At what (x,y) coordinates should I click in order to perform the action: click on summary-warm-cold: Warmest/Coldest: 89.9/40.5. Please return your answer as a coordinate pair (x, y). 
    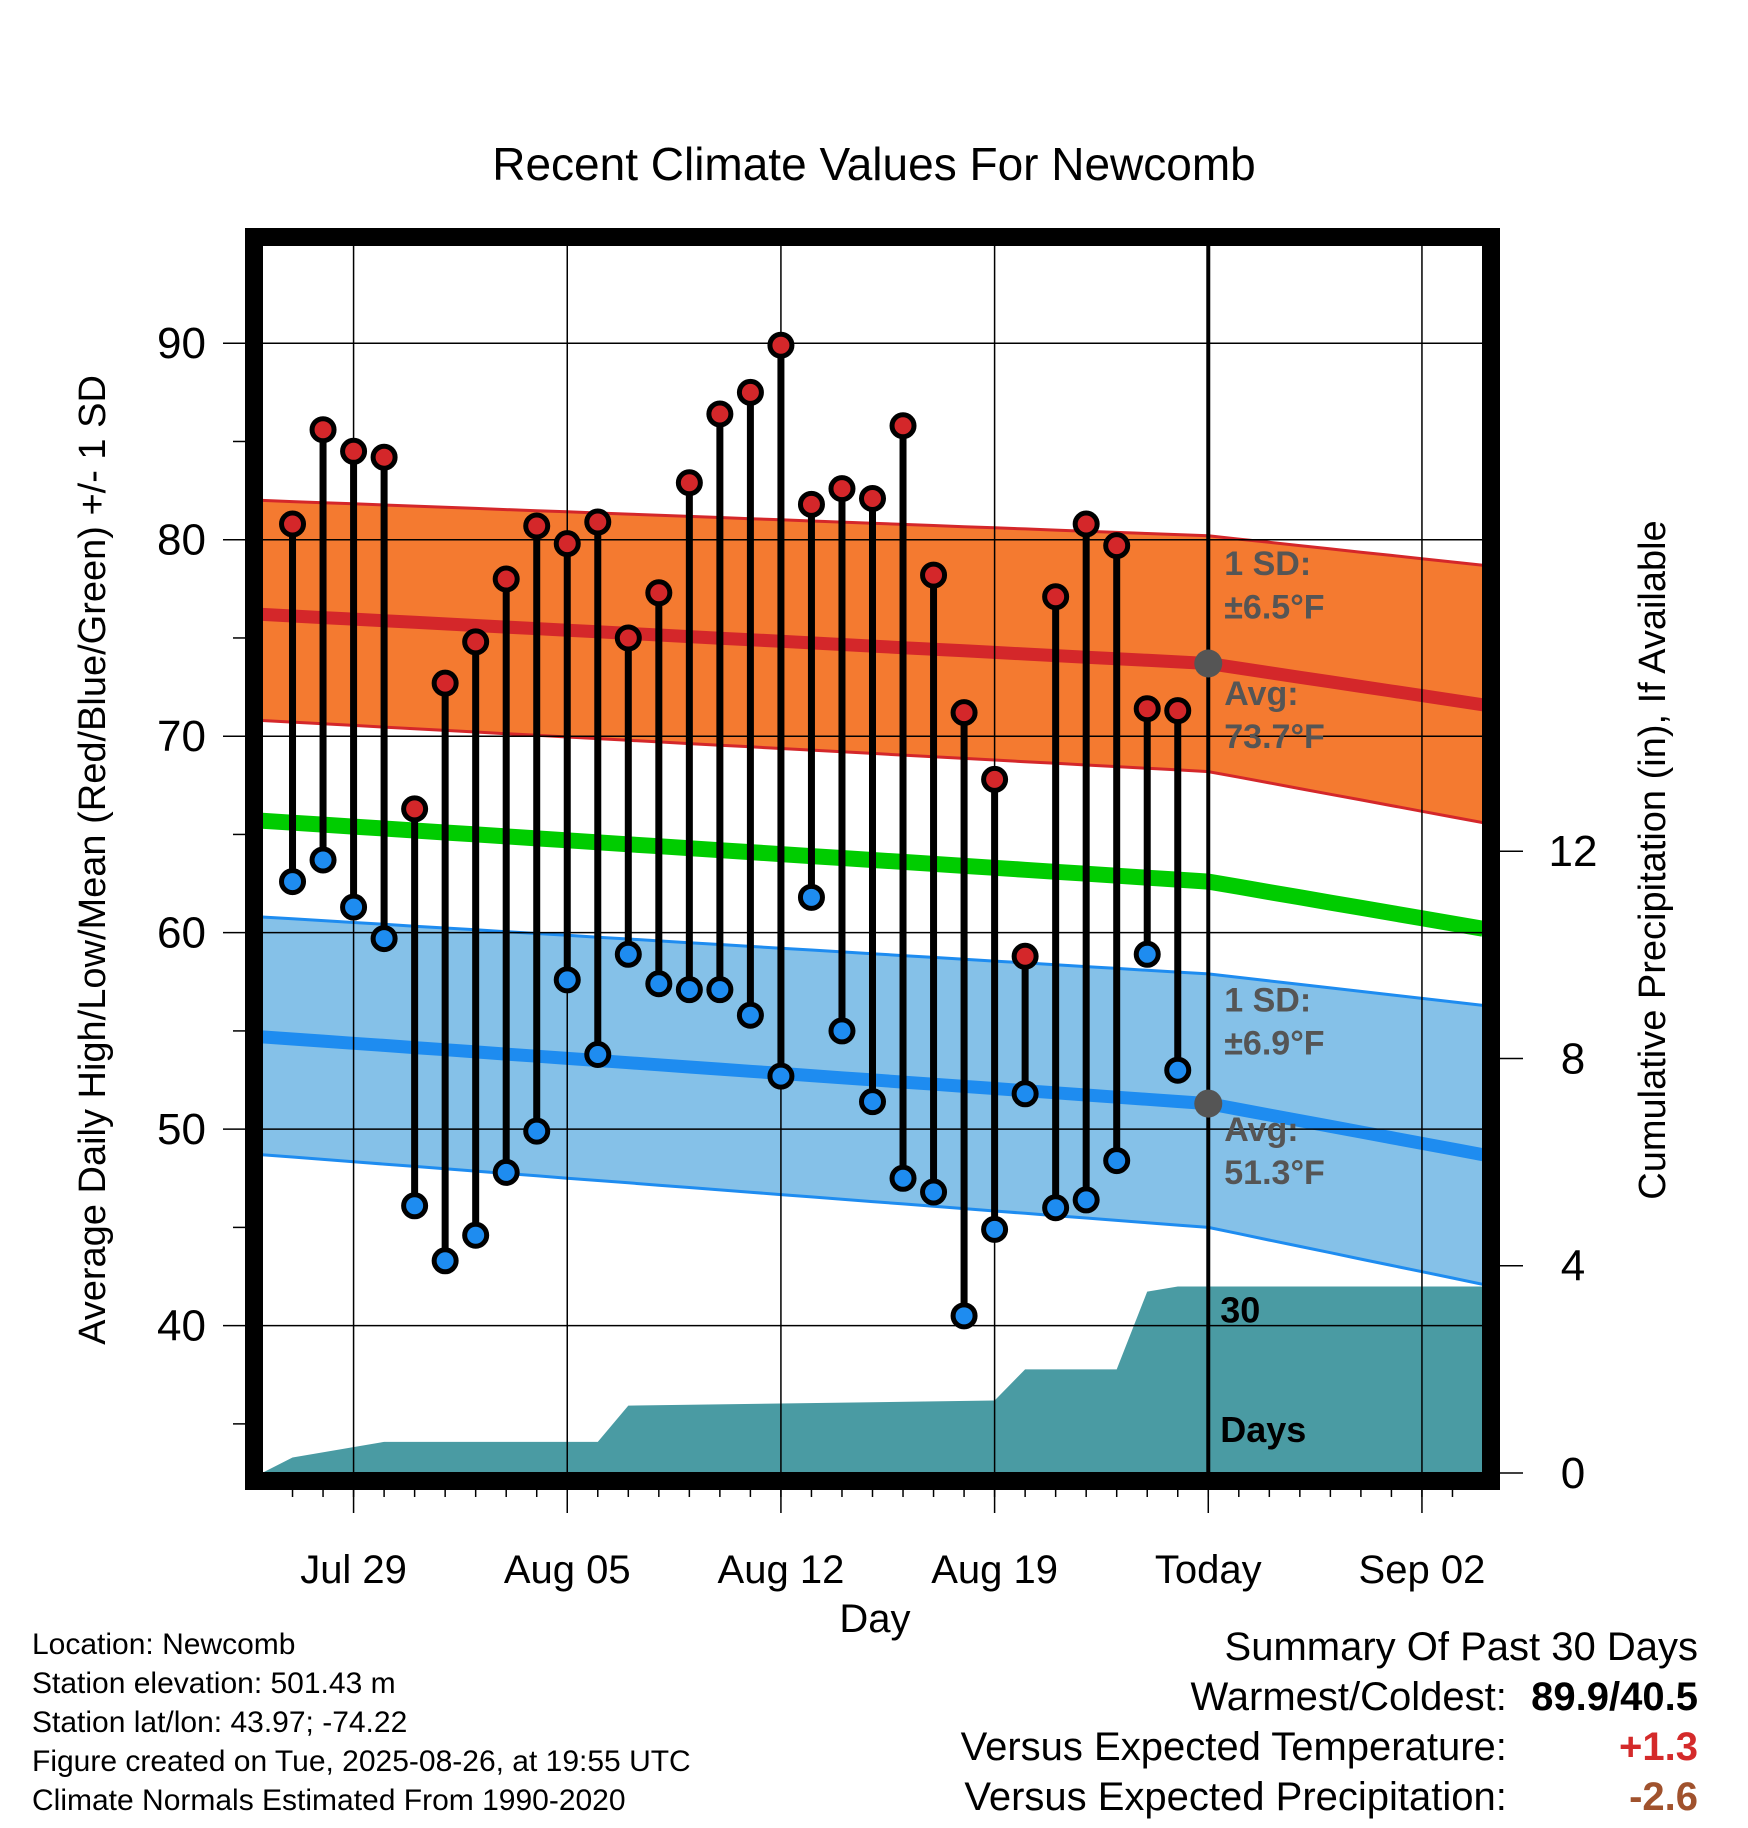
    Looking at the image, I should click on (1330, 1697).